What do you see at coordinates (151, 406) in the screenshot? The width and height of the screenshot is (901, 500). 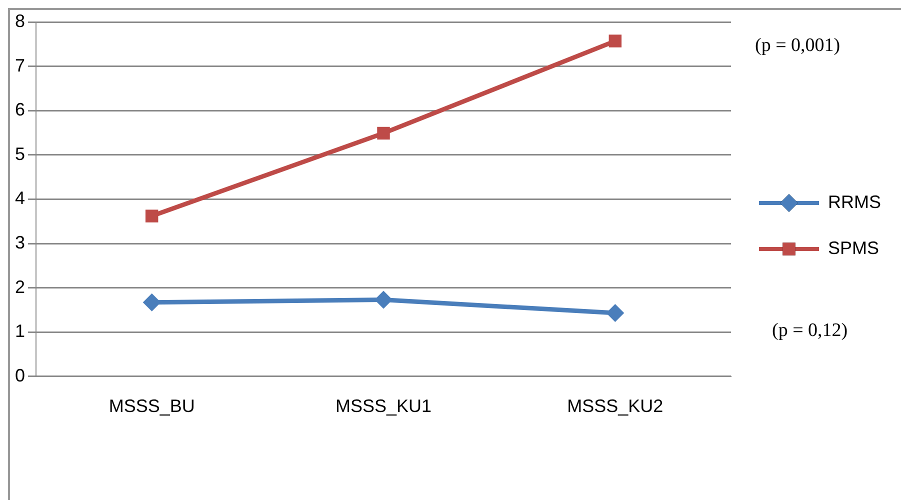 I see `x-tick-label: MSSS_BU` at bounding box center [151, 406].